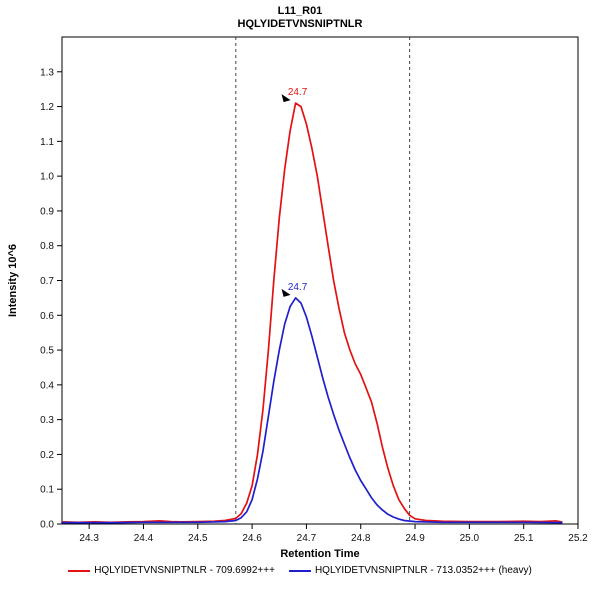  I want to click on legend-line-sample-heavy, so click(299, 570).